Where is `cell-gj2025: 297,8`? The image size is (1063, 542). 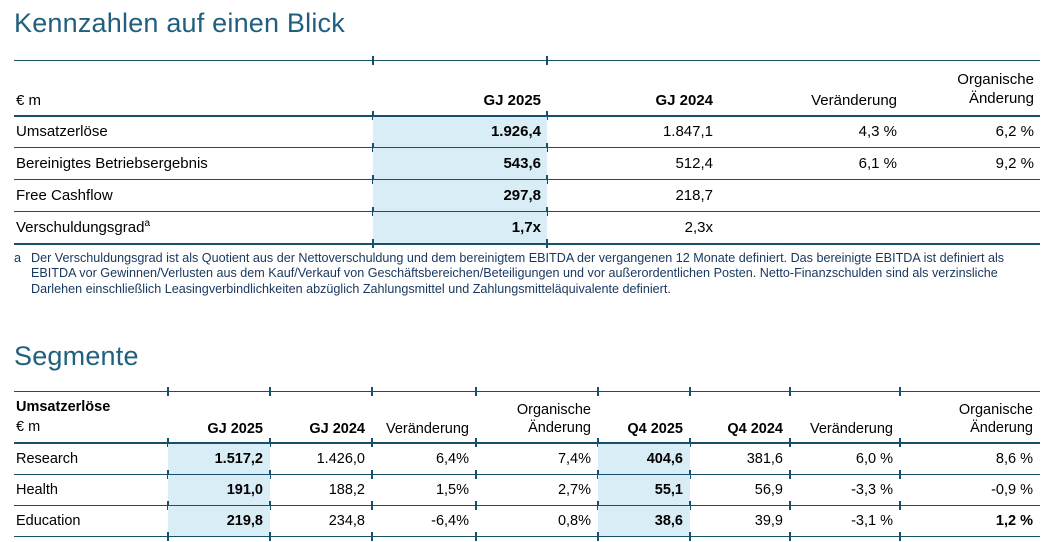
cell-gj2025: 297,8 is located at coordinates (459, 197).